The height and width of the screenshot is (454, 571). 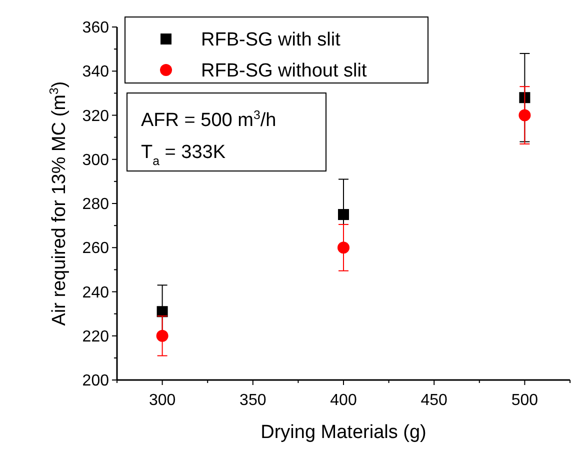 I want to click on y-tick-label: 340, so click(x=96, y=72).